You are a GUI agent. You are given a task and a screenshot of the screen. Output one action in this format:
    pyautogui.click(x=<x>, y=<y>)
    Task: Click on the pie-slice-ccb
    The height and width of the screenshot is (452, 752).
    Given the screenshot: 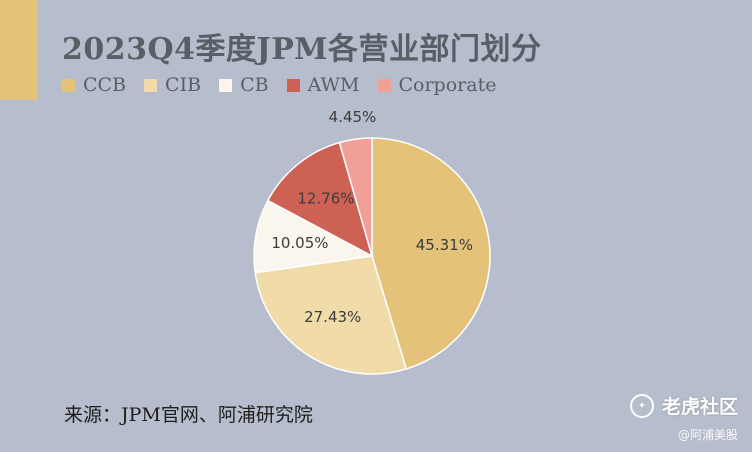 What is the action you would take?
    pyautogui.click(x=431, y=253)
    